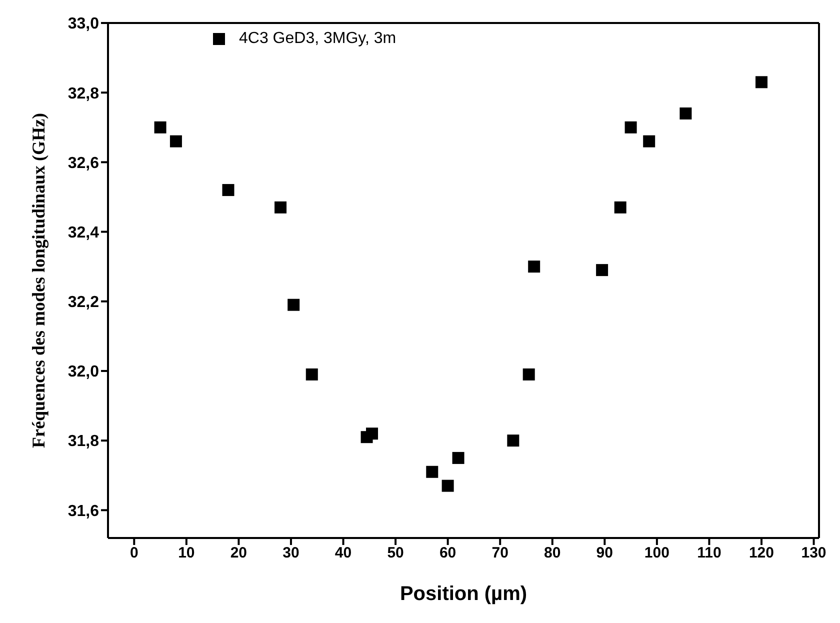 This screenshot has height=623, width=840. What do you see at coordinates (84, 372) in the screenshot?
I see `y-tick-label: 32,0` at bounding box center [84, 372].